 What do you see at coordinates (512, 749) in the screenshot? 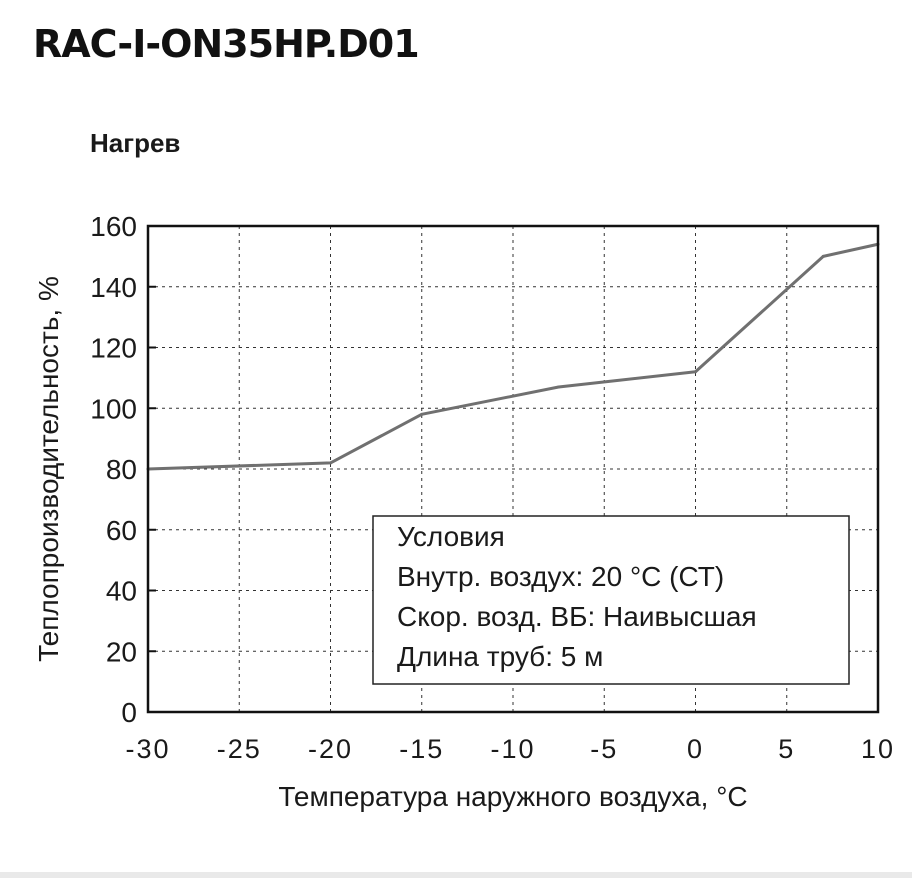
I see `x-tick-label: -10` at bounding box center [512, 749].